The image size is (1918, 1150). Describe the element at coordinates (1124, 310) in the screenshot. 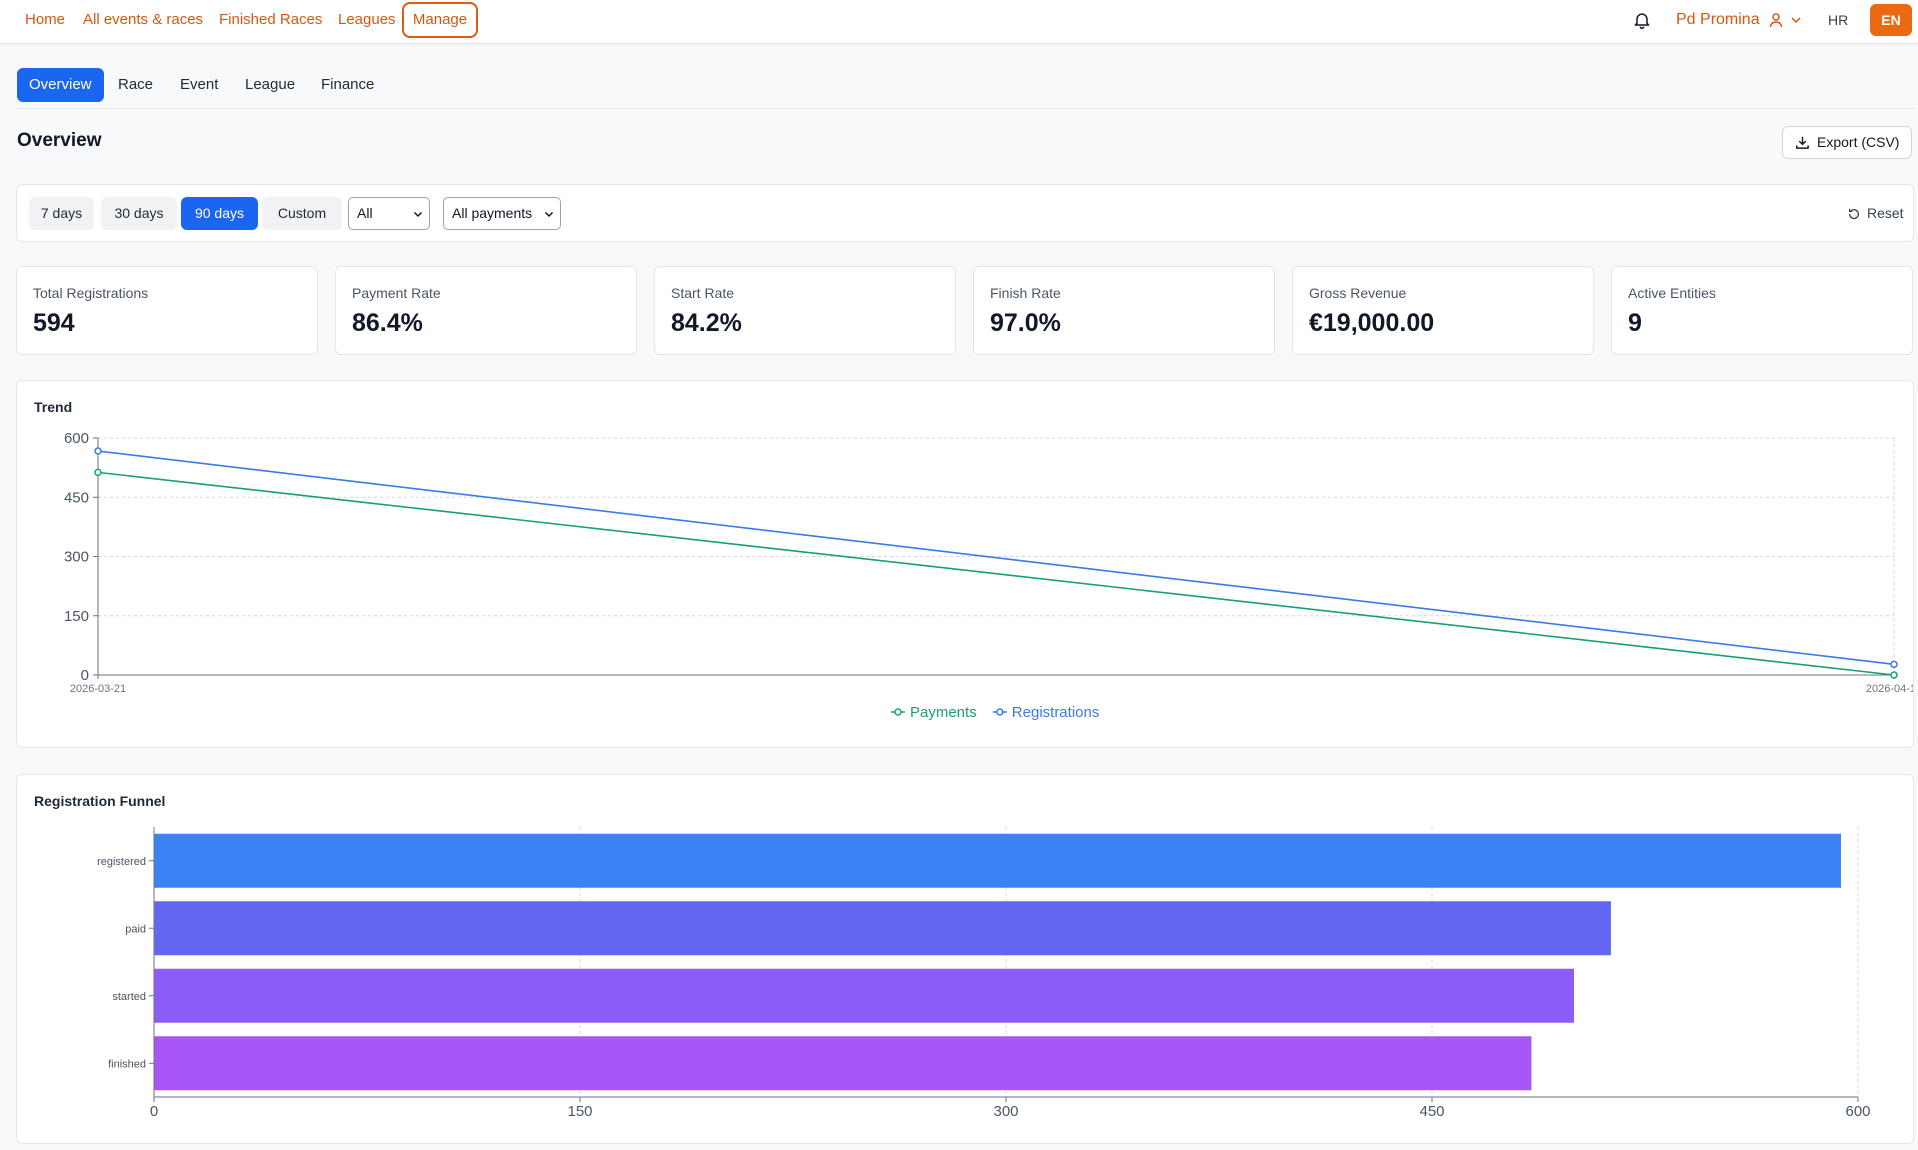

I see `kpi-finish-rate: Finish Rate 97.0%` at that location.